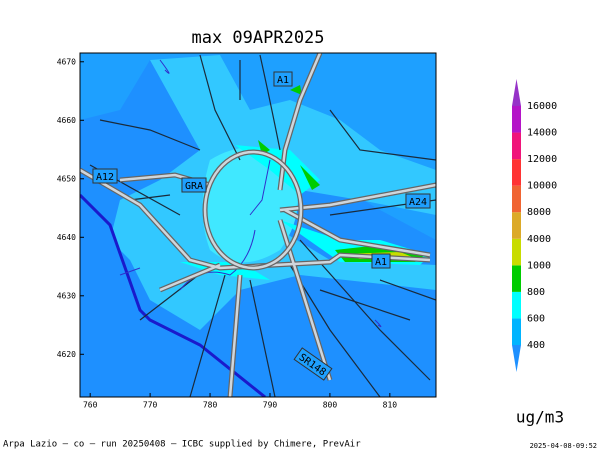  What do you see at coordinates (66, 237) in the screenshot?
I see `y-tick-label: 4640` at bounding box center [66, 237].